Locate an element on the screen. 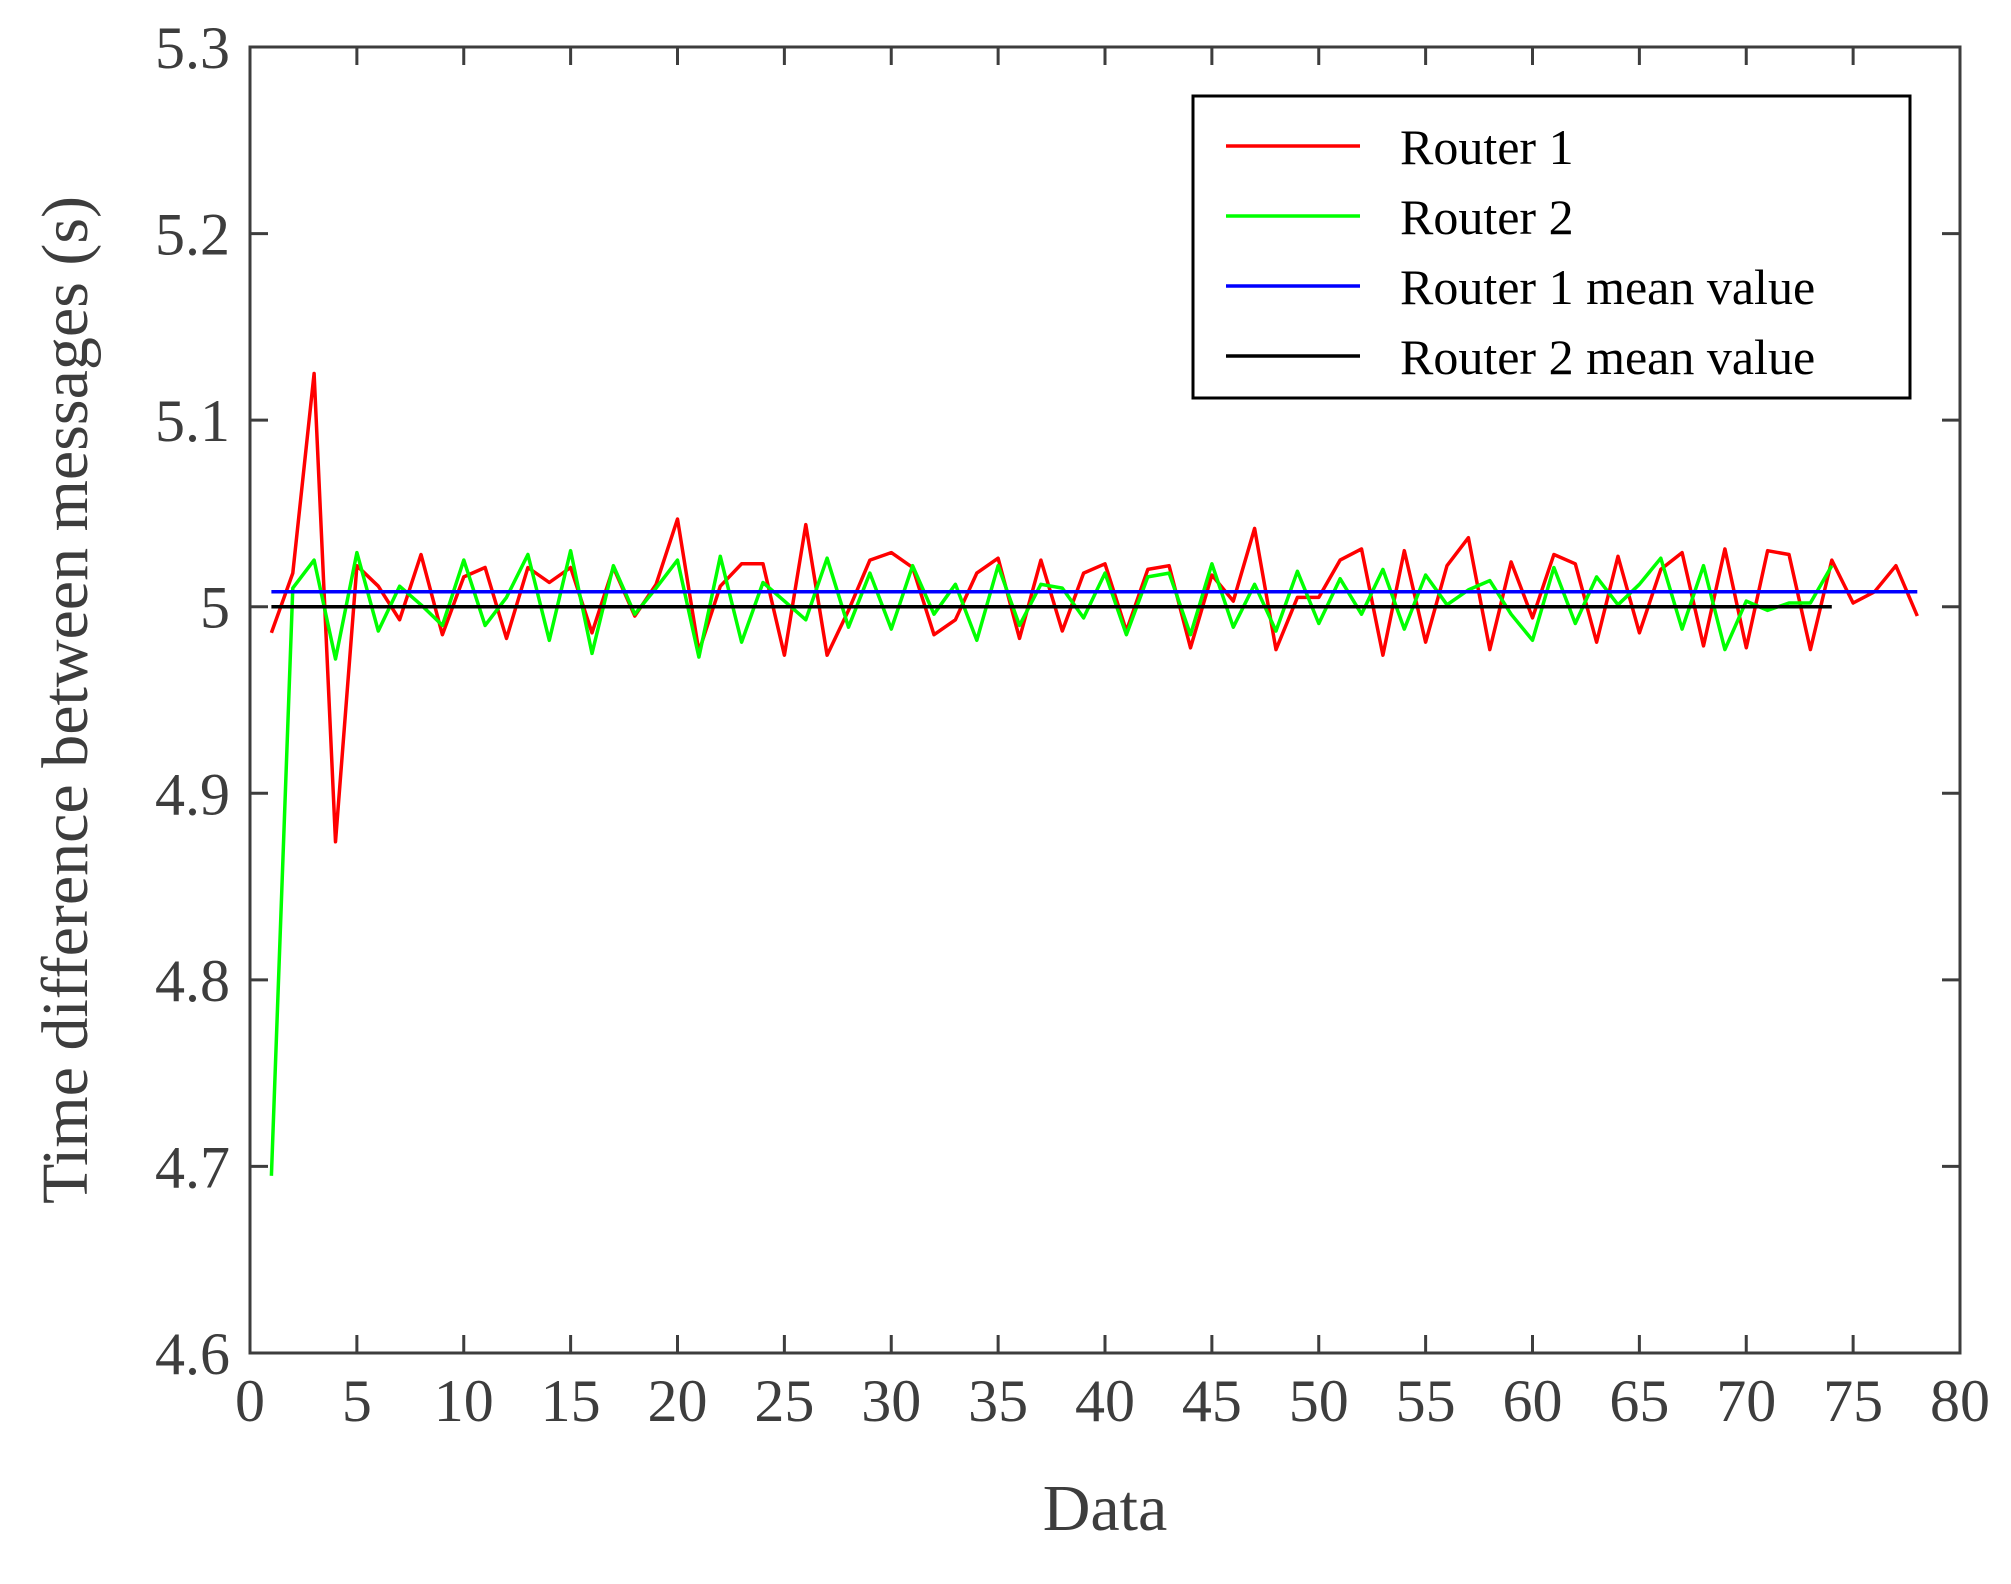 This screenshot has width=2011, height=1584. x-tick-label: 80 is located at coordinates (1960, 1401).